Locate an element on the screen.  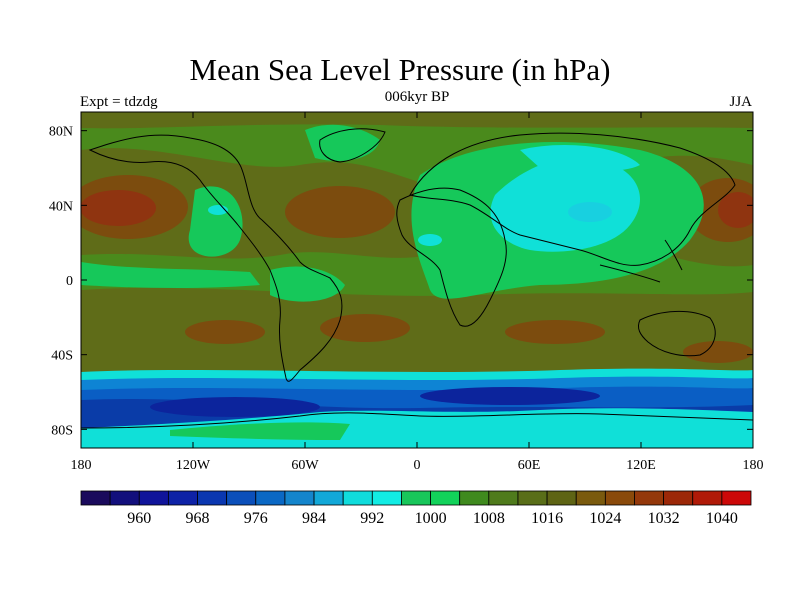
greenland-low is located at coordinates (342, 142).